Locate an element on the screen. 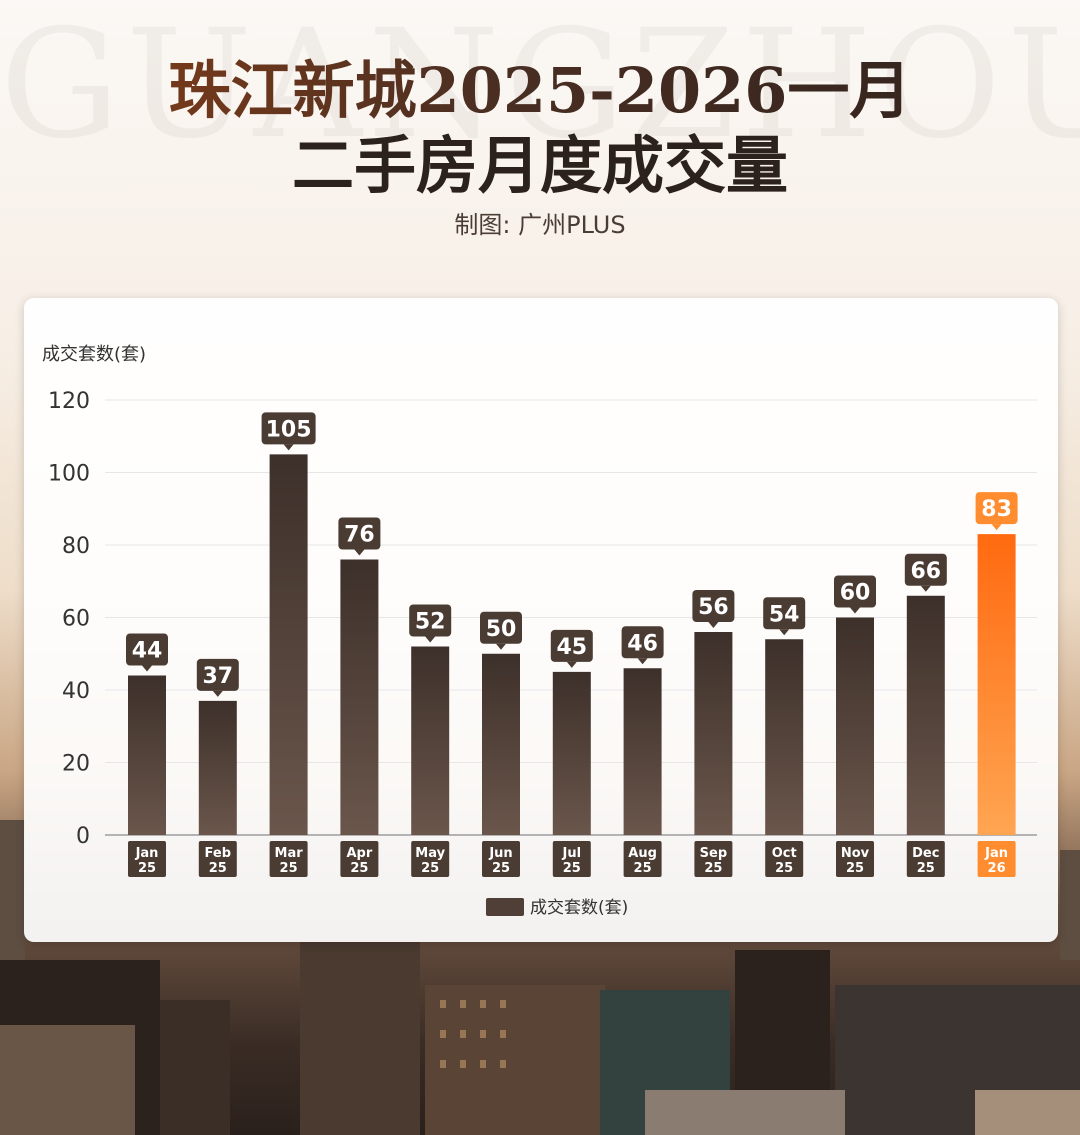  x-tick-label-year: 26 is located at coordinates (997, 868).